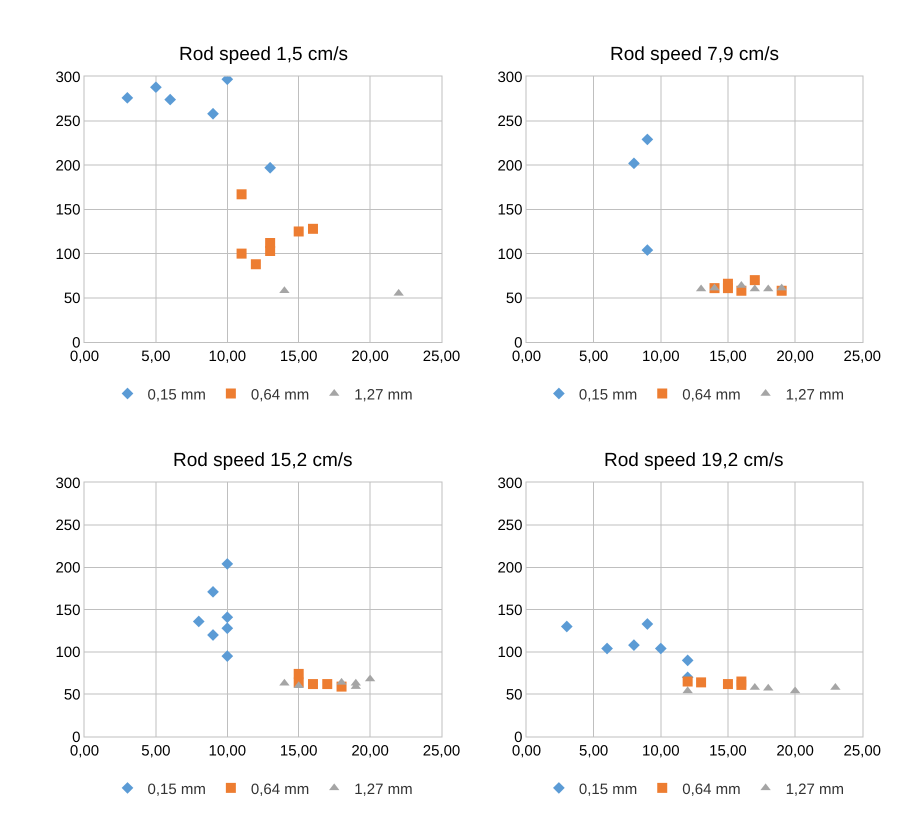  Describe the element at coordinates (694, 460) in the screenshot. I see `chart-title: Rod speed 19,2 cm/s` at that location.